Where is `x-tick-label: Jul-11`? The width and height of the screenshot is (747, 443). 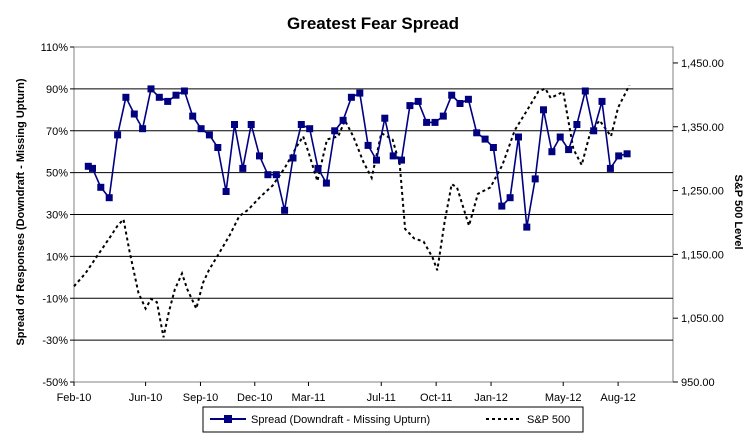
x-tick-label: Jul-11 is located at coordinates (381, 398).